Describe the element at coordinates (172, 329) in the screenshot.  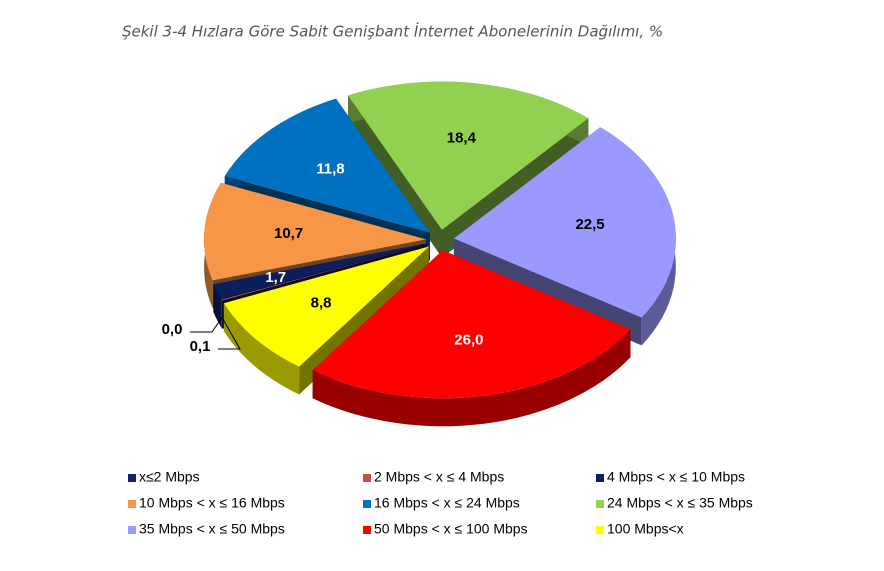
I see `data-label: 0,0` at that location.